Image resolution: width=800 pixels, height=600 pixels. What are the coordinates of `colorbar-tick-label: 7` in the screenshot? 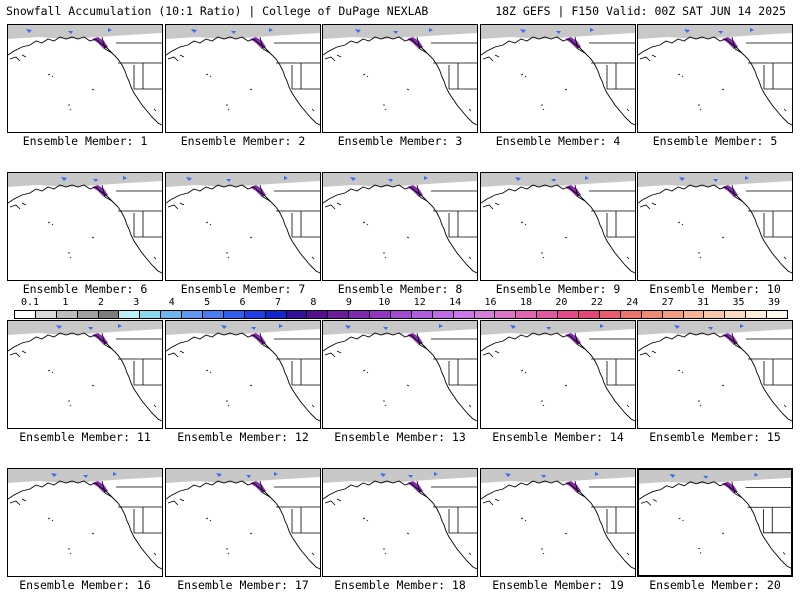 It's located at (278, 302).